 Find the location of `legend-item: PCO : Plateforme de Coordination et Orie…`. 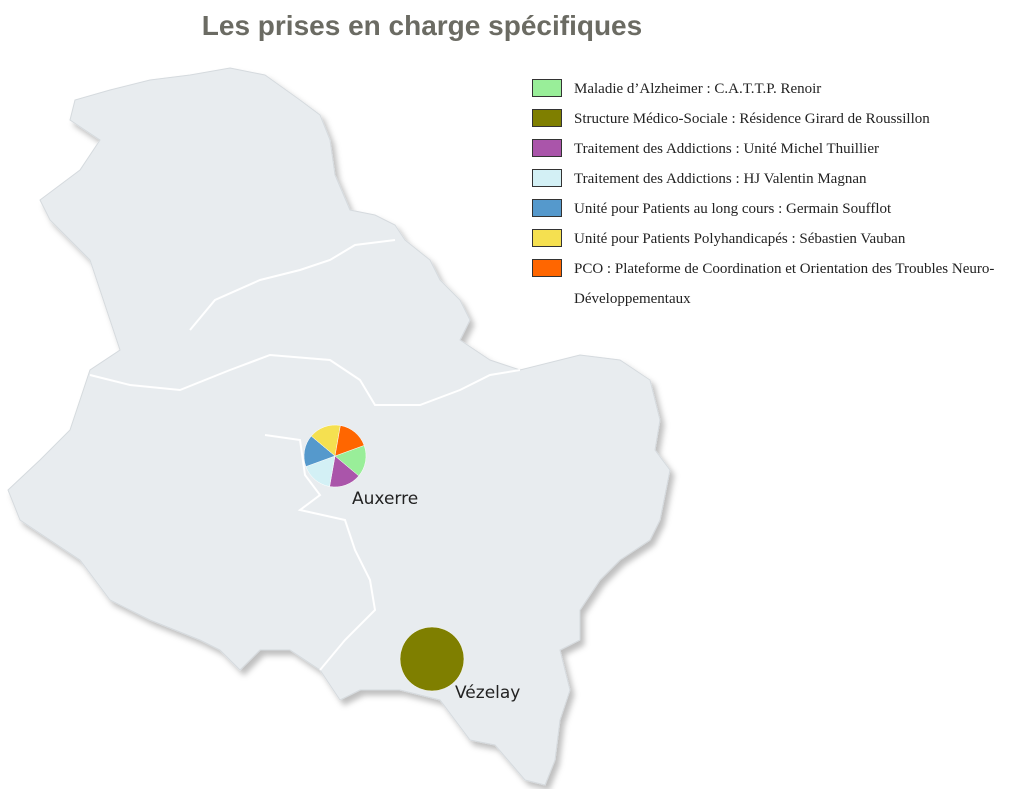

legend-item: PCO : Plateforme de Coordination et Orie… is located at coordinates (767, 284).